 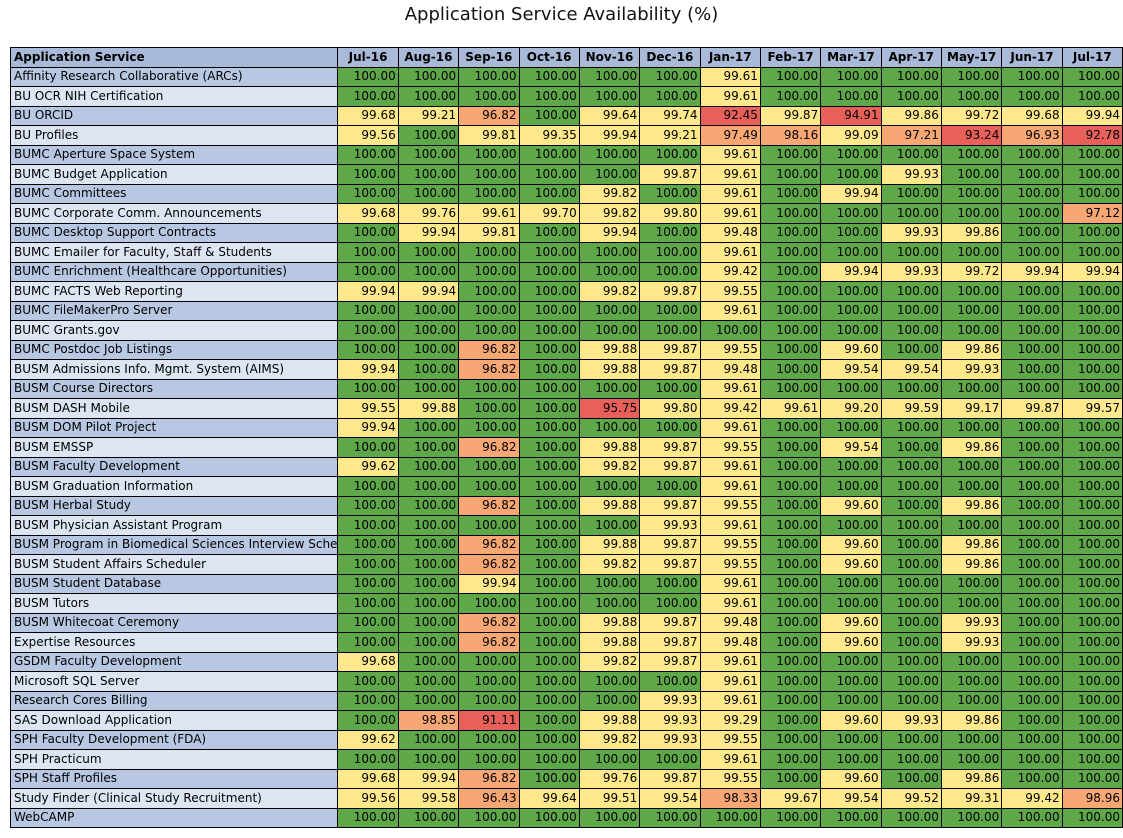 I want to click on availability-cell: 96.93, so click(x=1032, y=135).